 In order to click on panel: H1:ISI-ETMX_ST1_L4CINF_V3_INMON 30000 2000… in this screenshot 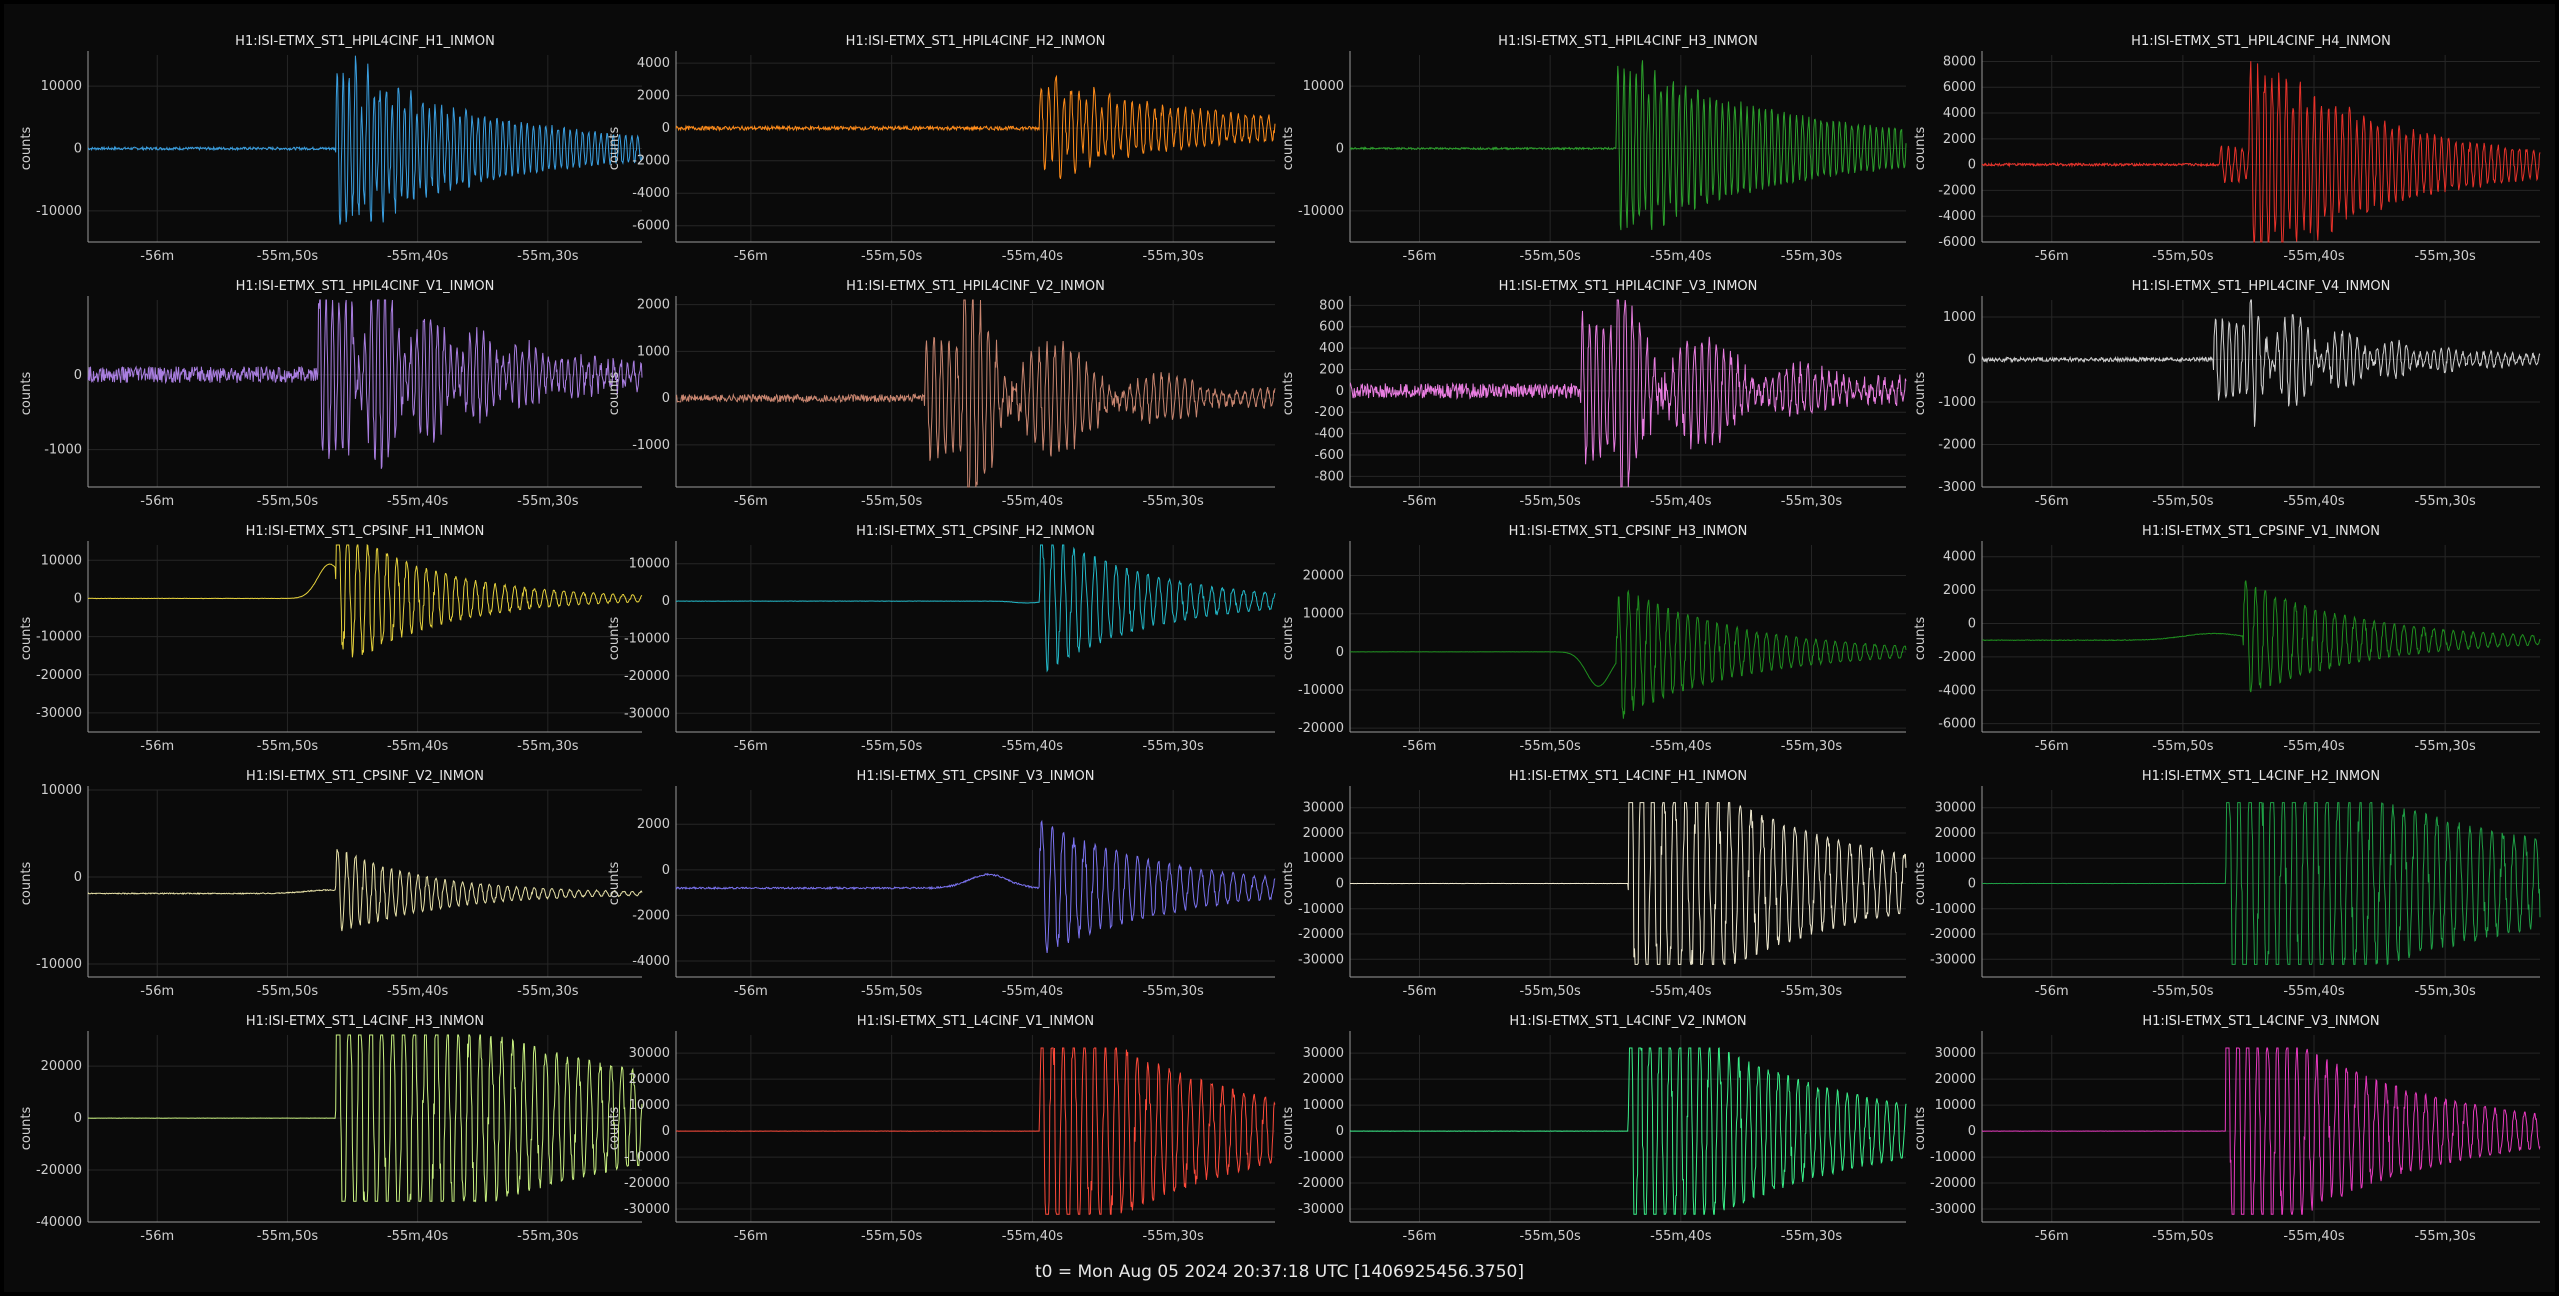, I will do `click(2227, 1129)`.